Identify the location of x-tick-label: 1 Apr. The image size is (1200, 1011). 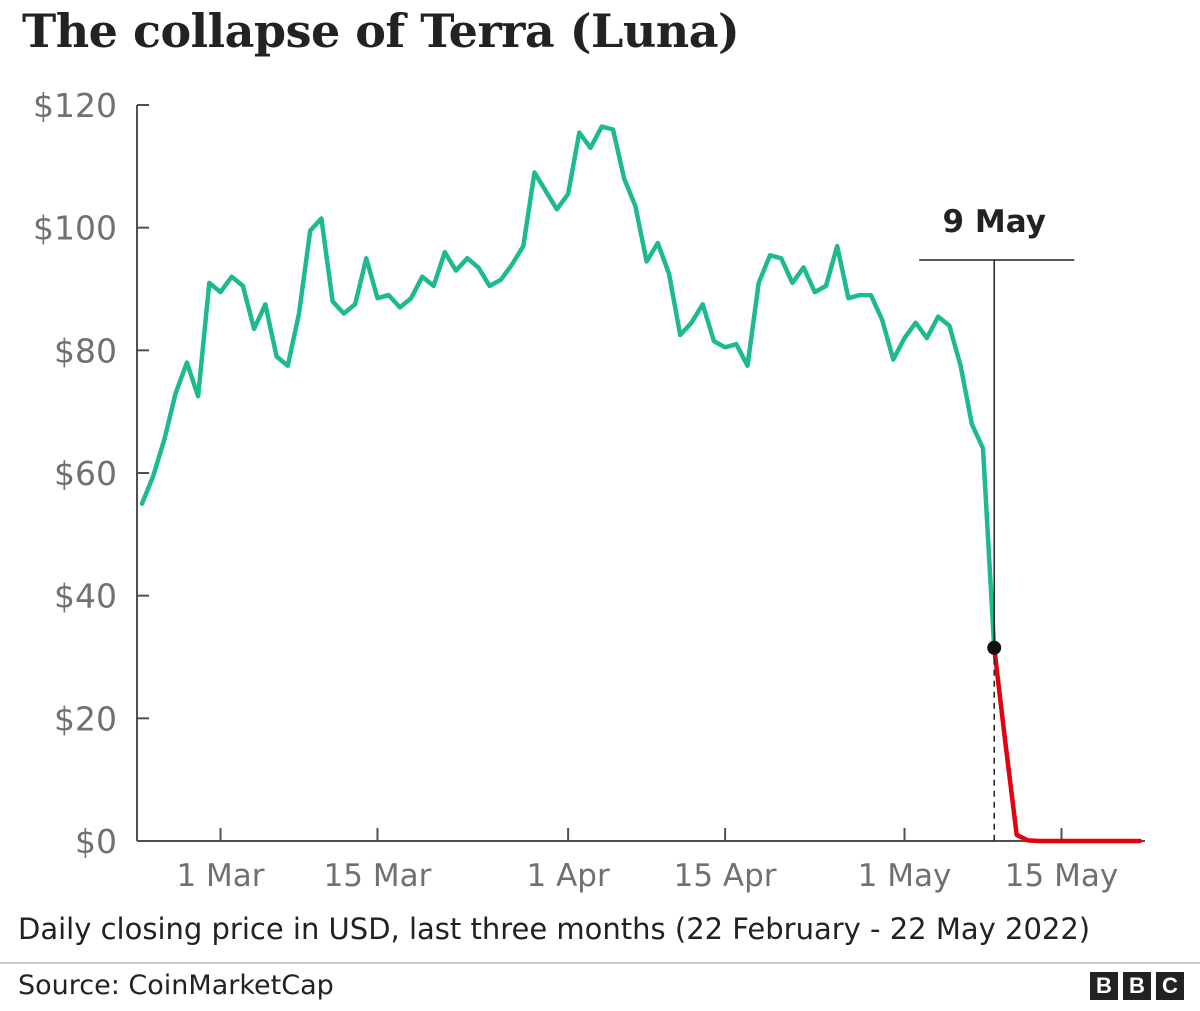
(568, 876).